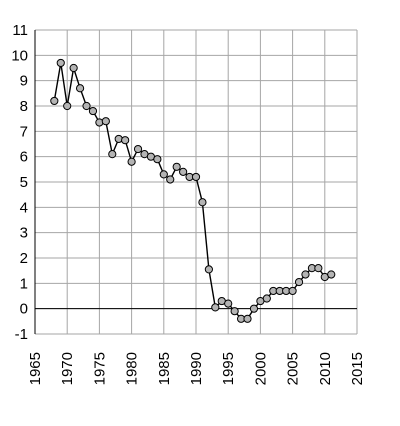 The image size is (400, 426). Describe the element at coordinates (67, 368) in the screenshot. I see `x-tick-label: 1970` at that location.